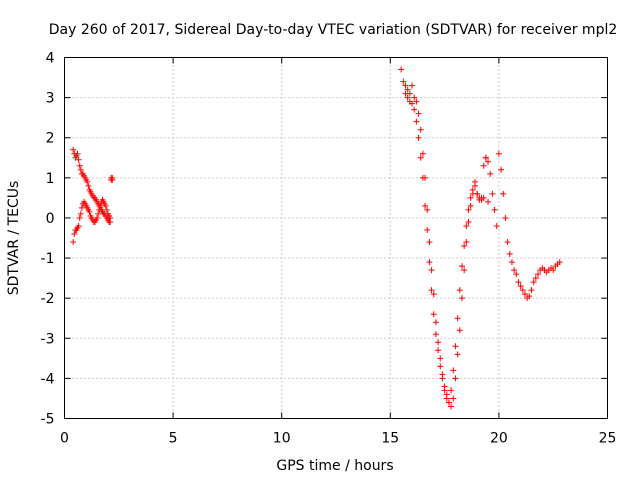 This screenshot has width=640, height=480. I want to click on y-tick-label: -2, so click(48, 299).